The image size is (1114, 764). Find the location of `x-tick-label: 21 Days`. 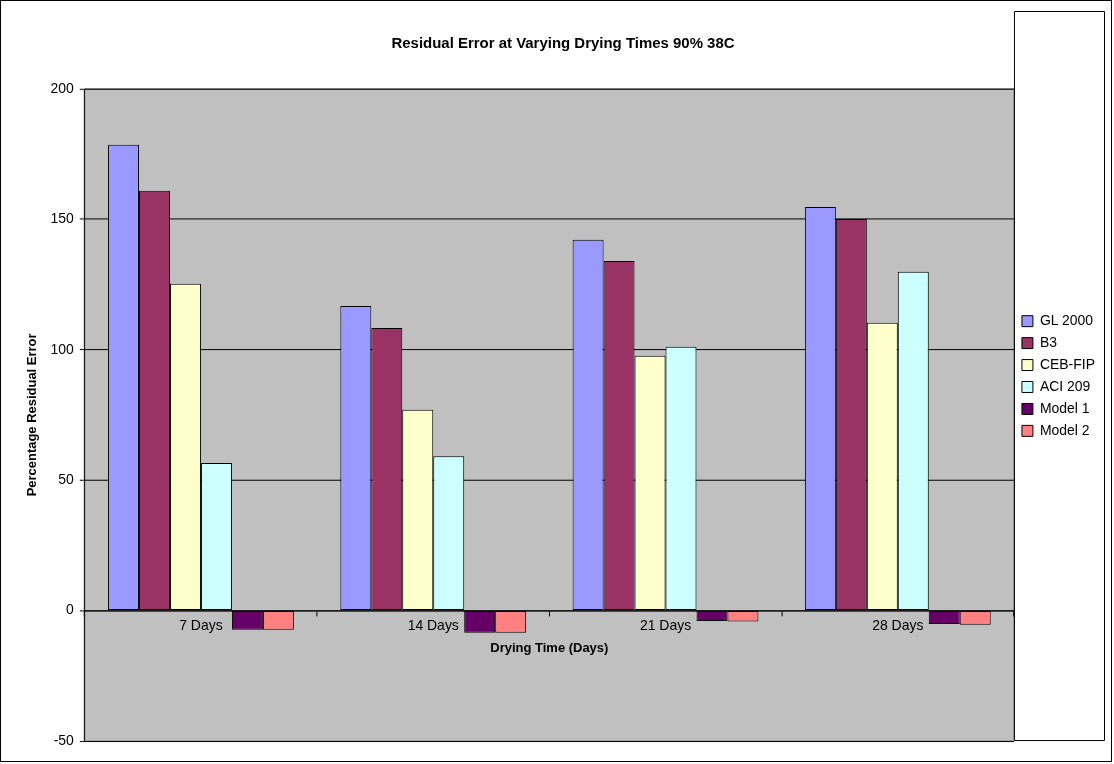

x-tick-label: 21 Days is located at coordinates (665, 624).